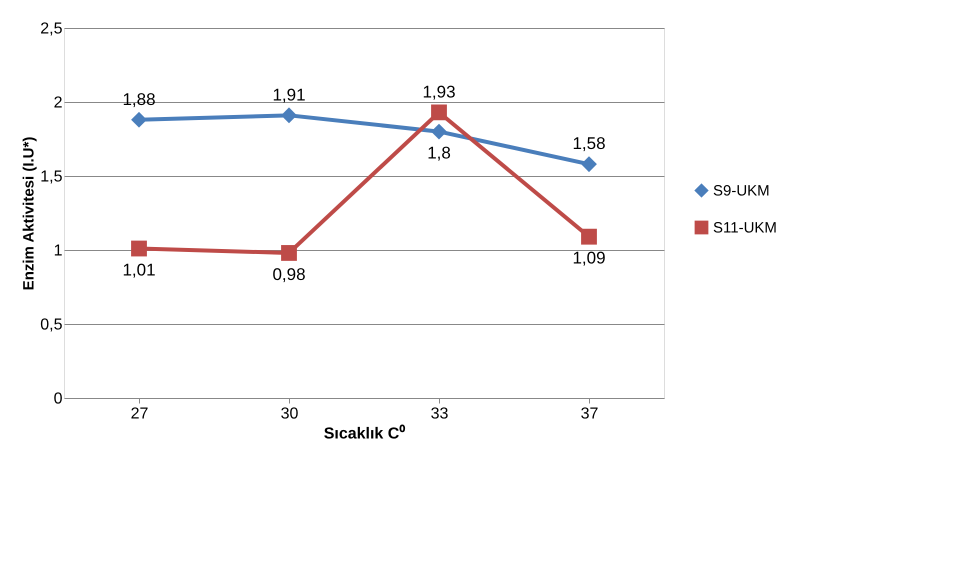 The height and width of the screenshot is (588, 977). I want to click on y-tick-label: 0,5, so click(51, 325).